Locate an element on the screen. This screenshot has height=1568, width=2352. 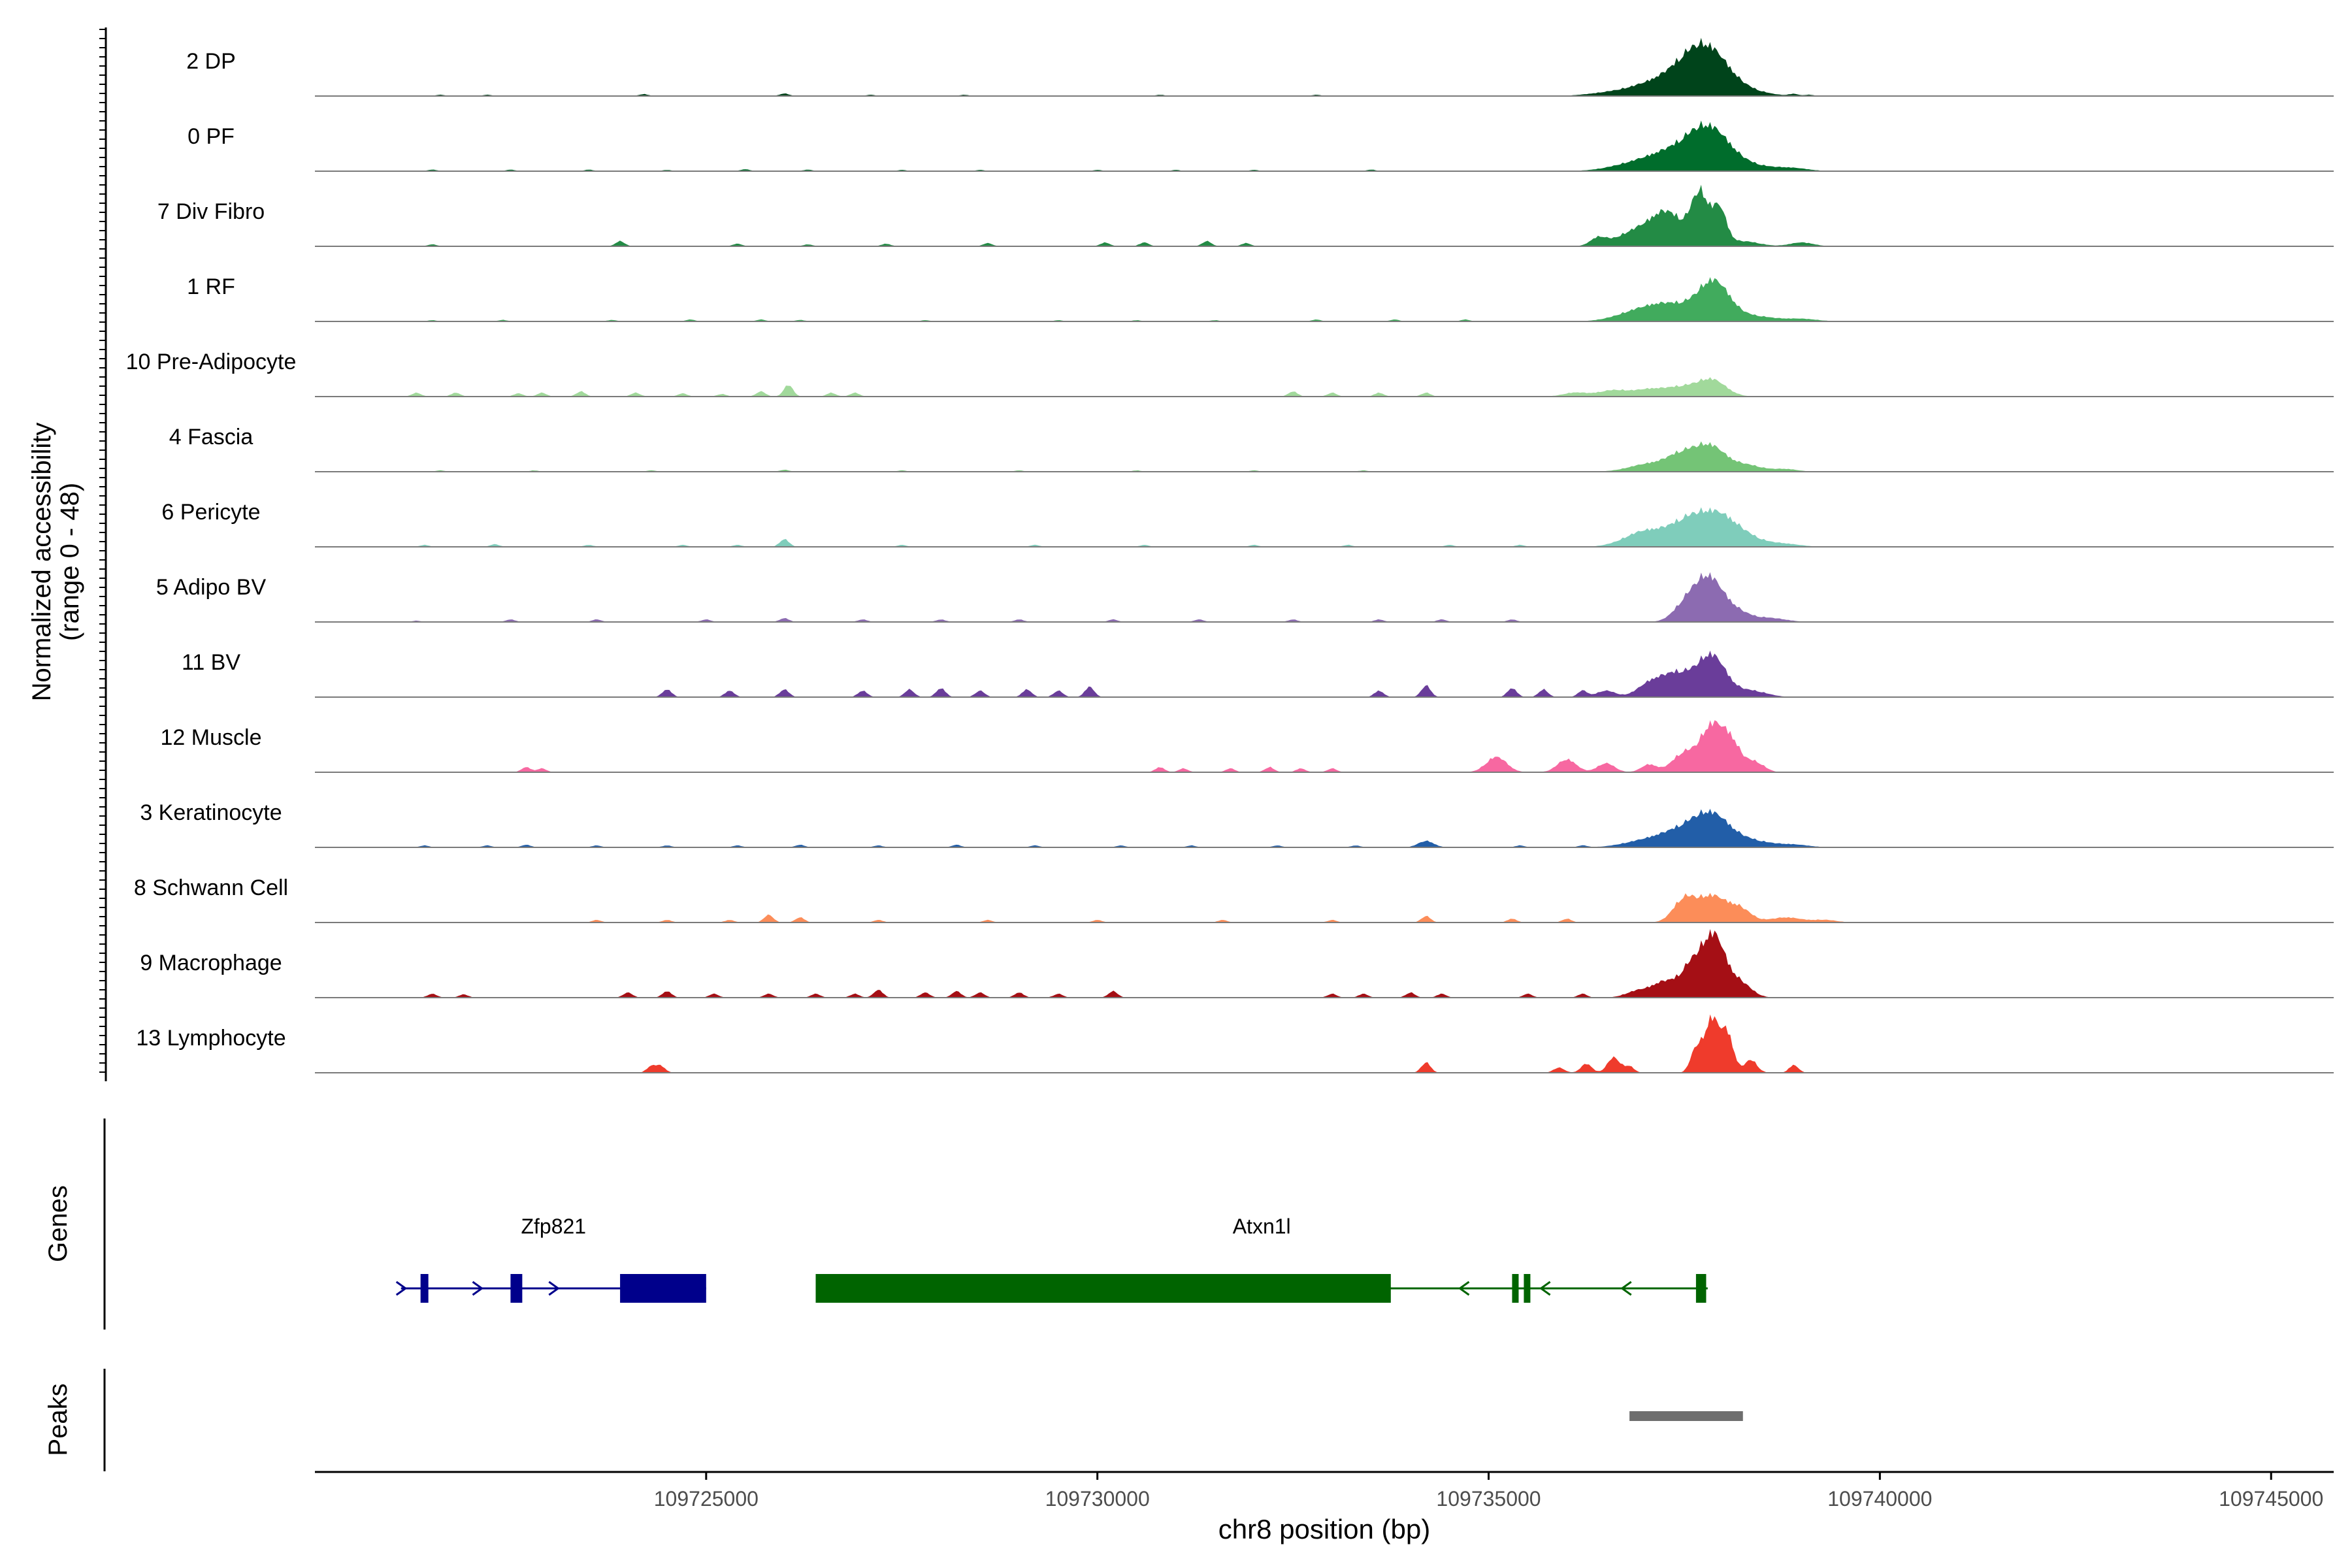
track-label: 10 Pre-Adipocyte is located at coordinates (211, 362).